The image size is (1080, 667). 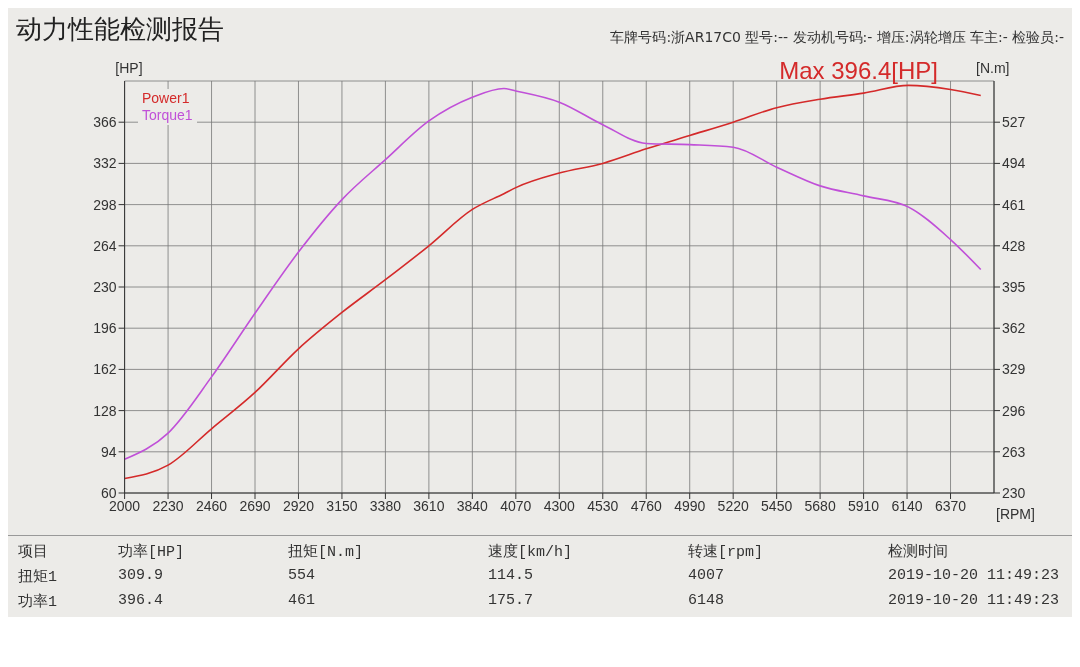 What do you see at coordinates (516, 505) in the screenshot?
I see `x-tick-label: 4070` at bounding box center [516, 505].